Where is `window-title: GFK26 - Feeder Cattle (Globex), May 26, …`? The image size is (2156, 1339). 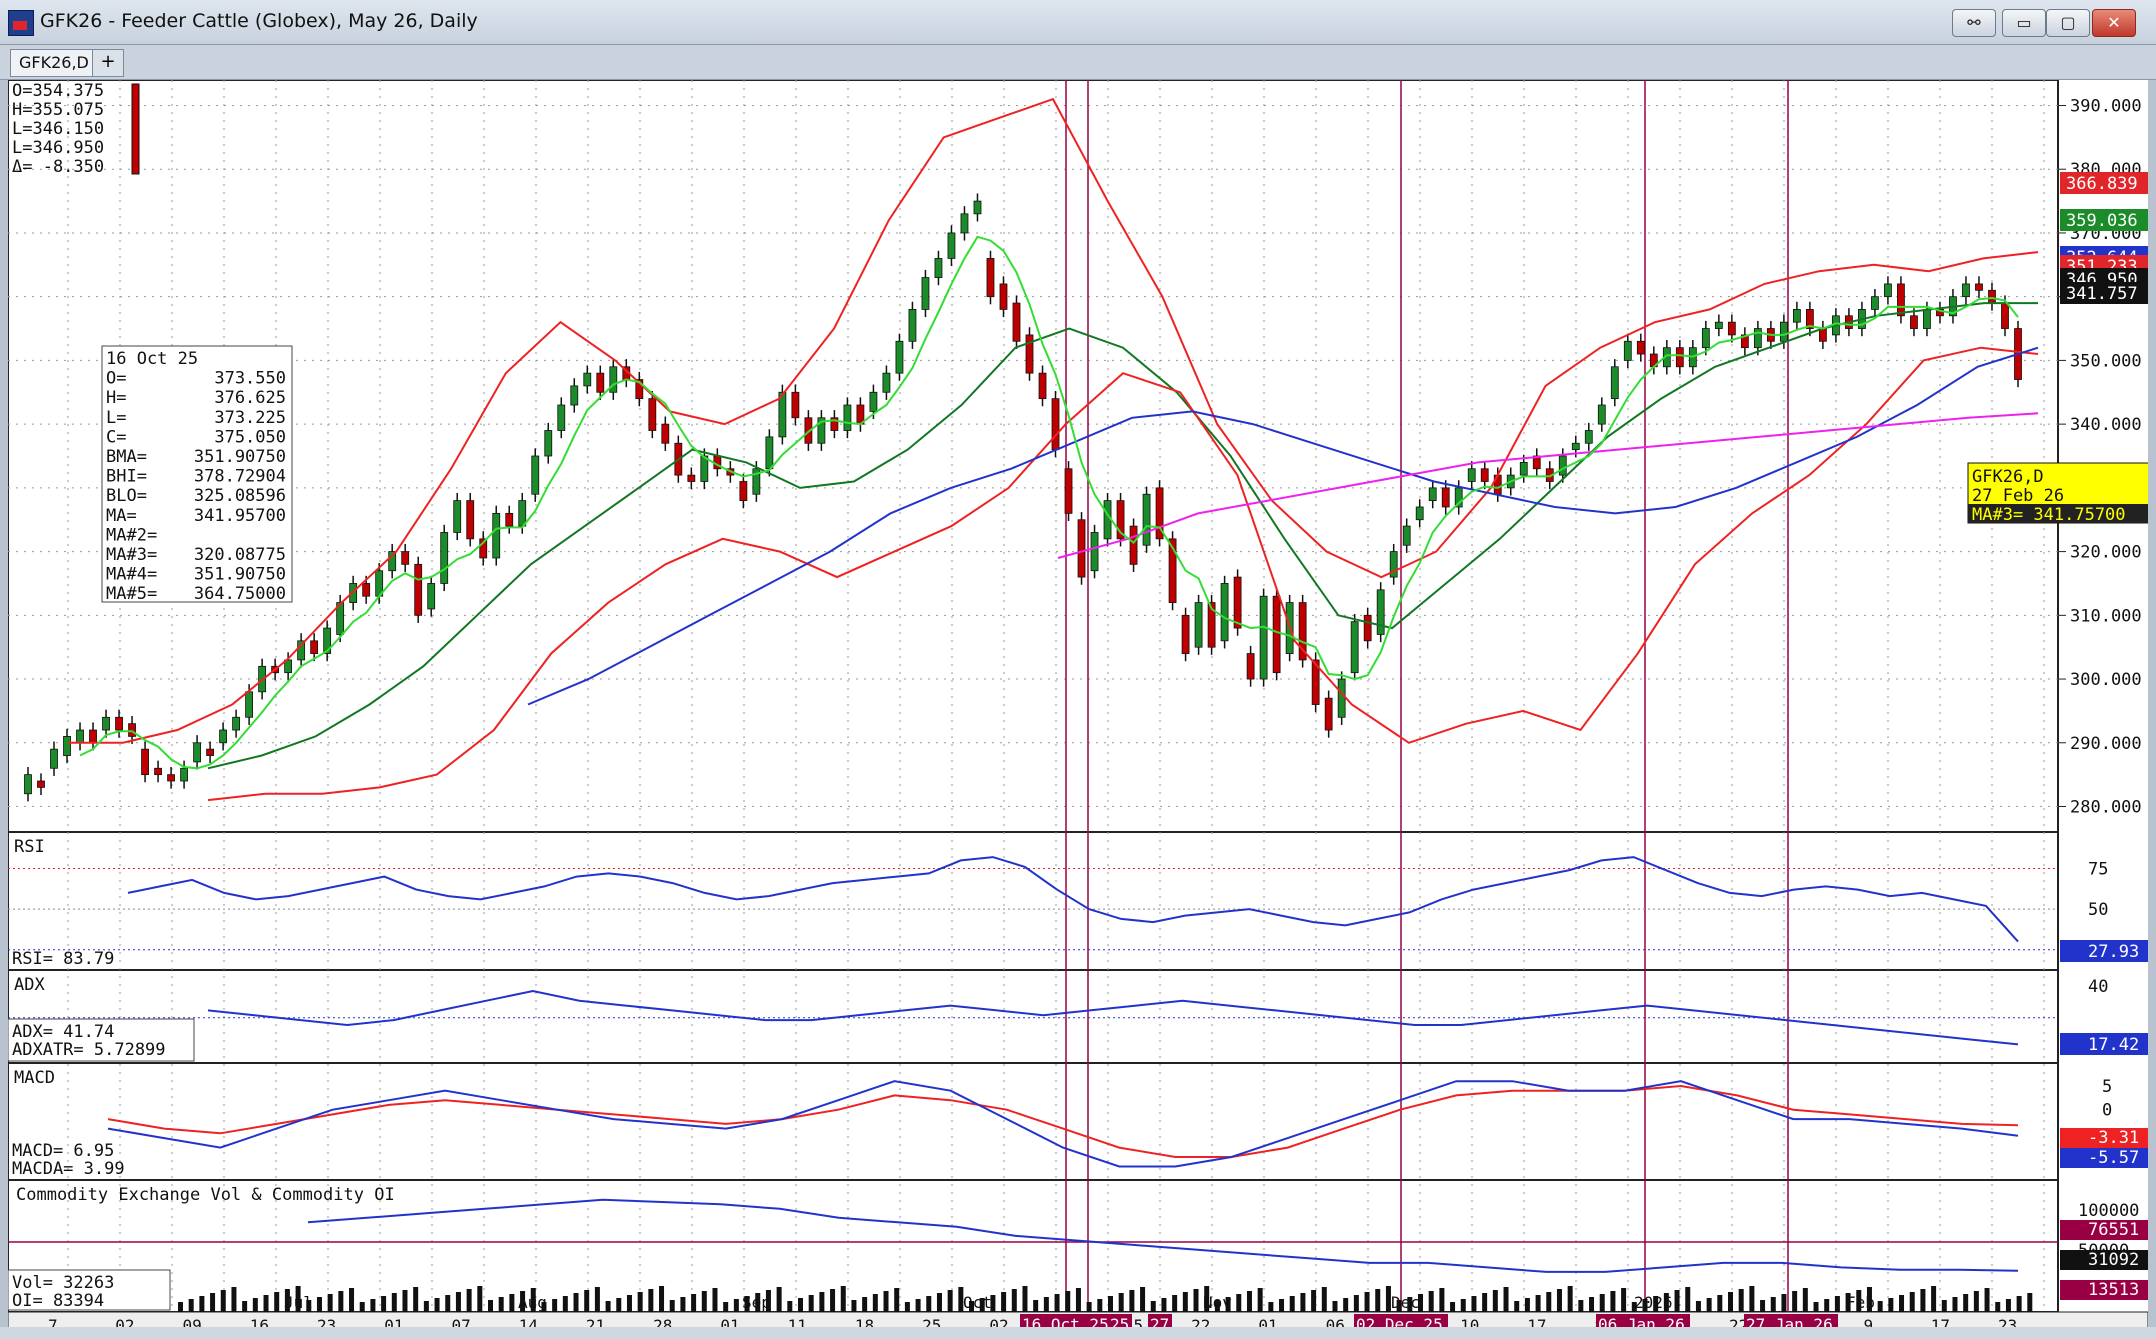 window-title: GFK26 - Feeder Cattle (Globex), May 26, … is located at coordinates (259, 21).